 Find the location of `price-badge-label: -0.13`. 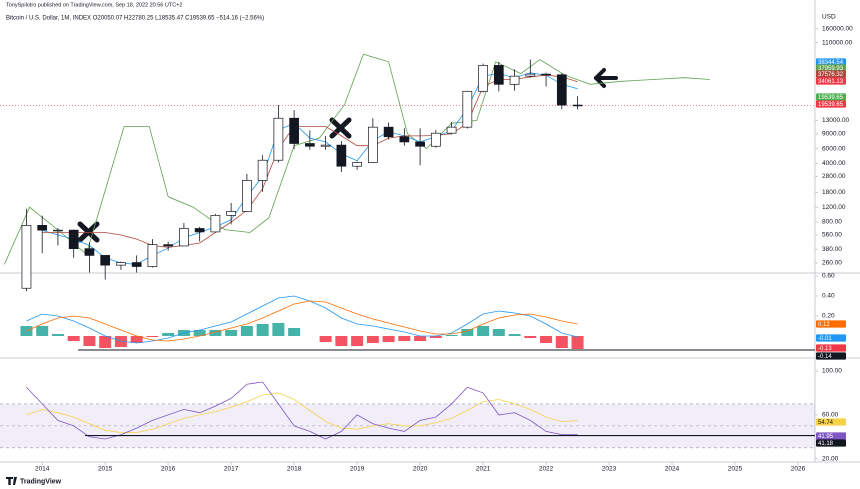

price-badge-label: -0.13 is located at coordinates (825, 349).